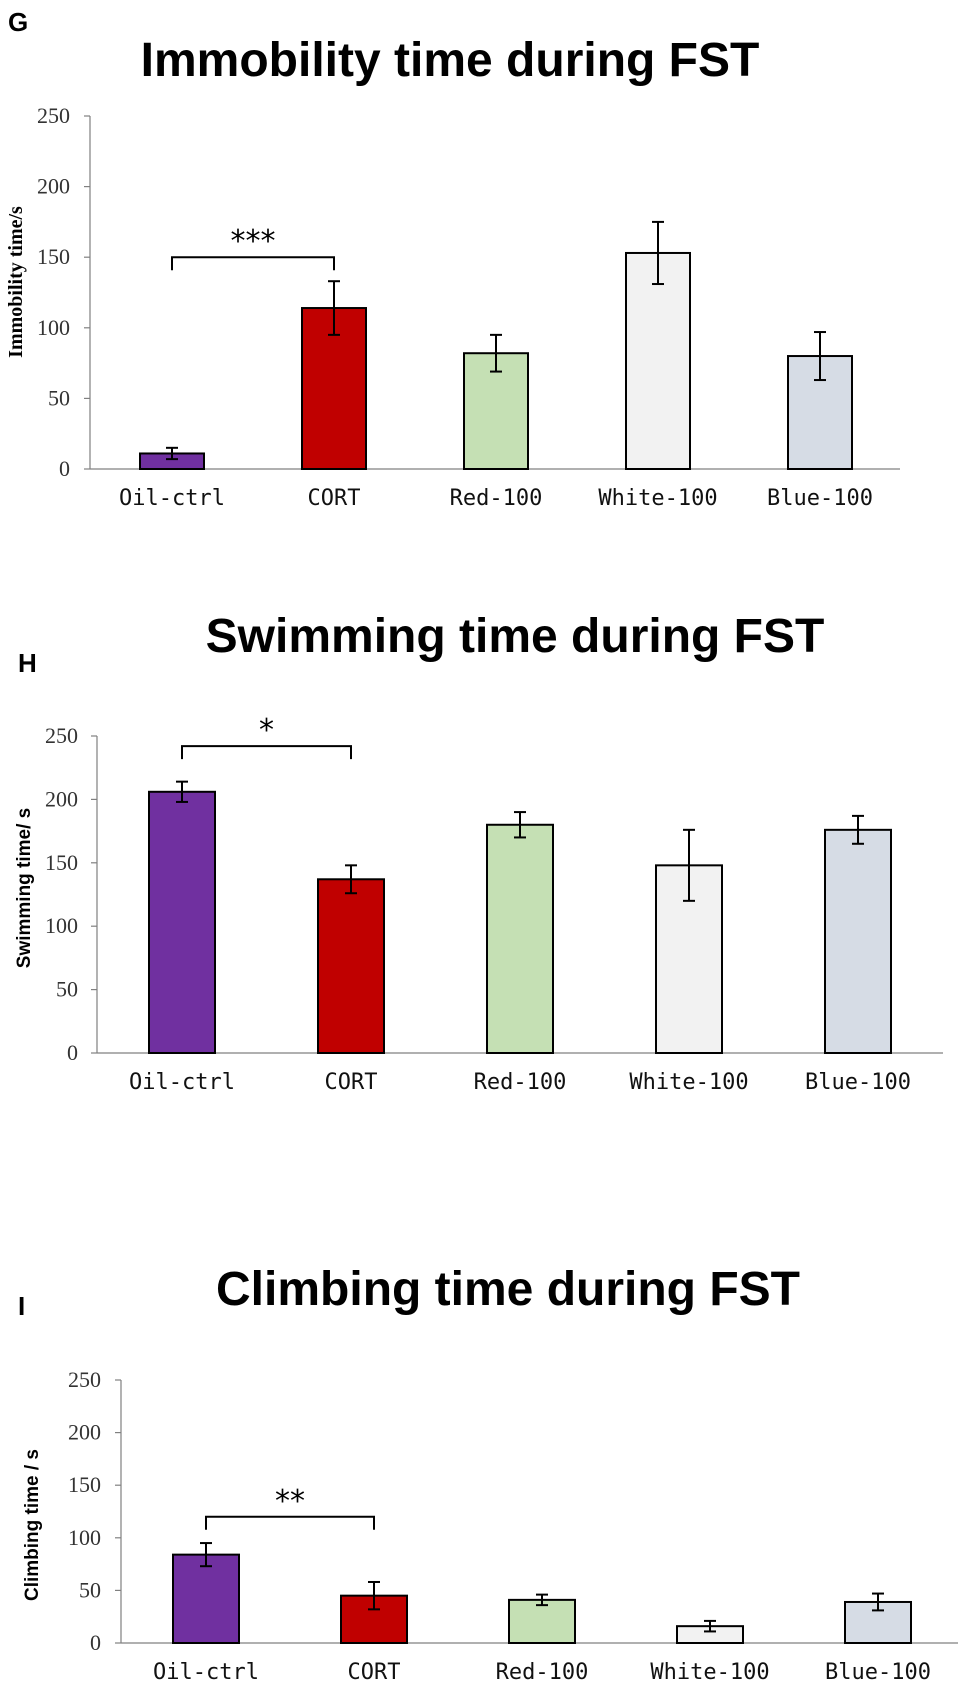 Image resolution: width=958 pixels, height=1686 pixels. I want to click on significance-label: *, so click(266, 730).